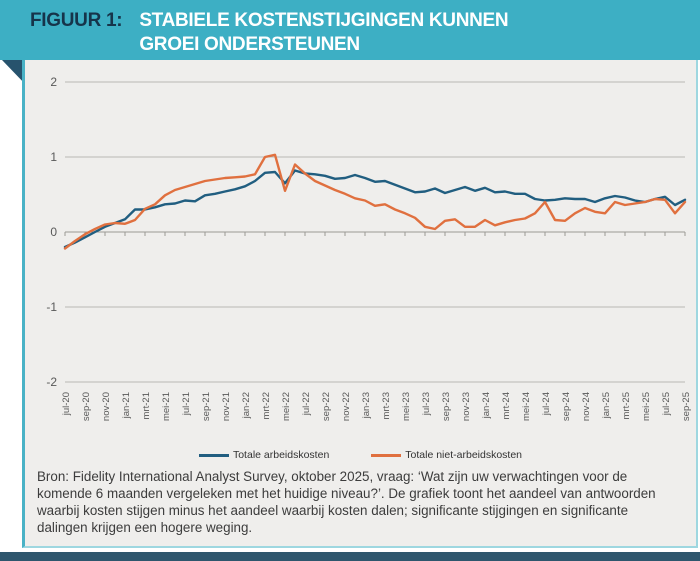 The height and width of the screenshot is (561, 700). I want to click on legend-item-labor: Totale arbeidskosten, so click(264, 455).